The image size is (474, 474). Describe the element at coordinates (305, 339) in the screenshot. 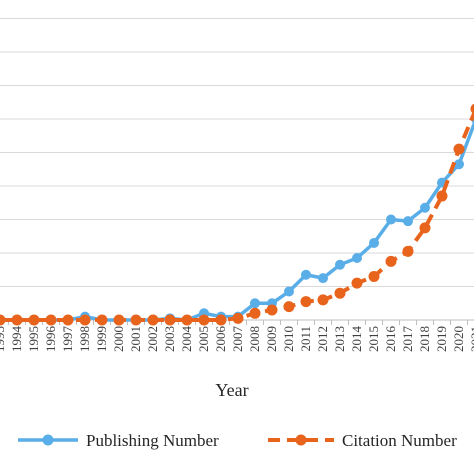

I see `x-tick-label: 2011` at that location.